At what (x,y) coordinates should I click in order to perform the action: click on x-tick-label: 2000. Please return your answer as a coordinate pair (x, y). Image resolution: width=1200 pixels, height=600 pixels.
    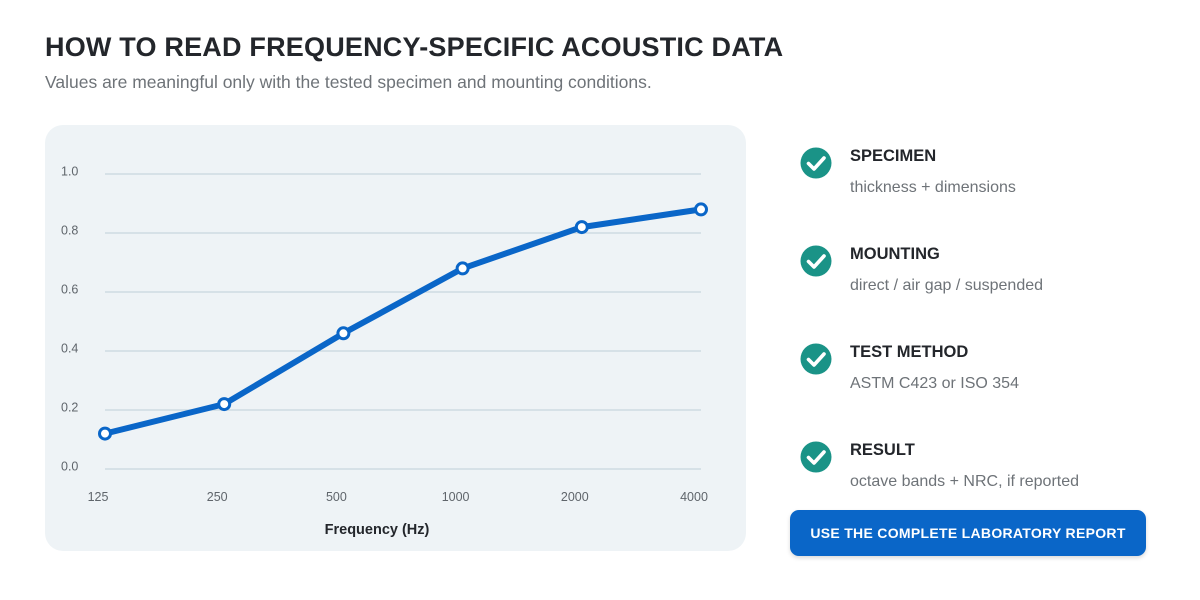
    Looking at the image, I should click on (575, 497).